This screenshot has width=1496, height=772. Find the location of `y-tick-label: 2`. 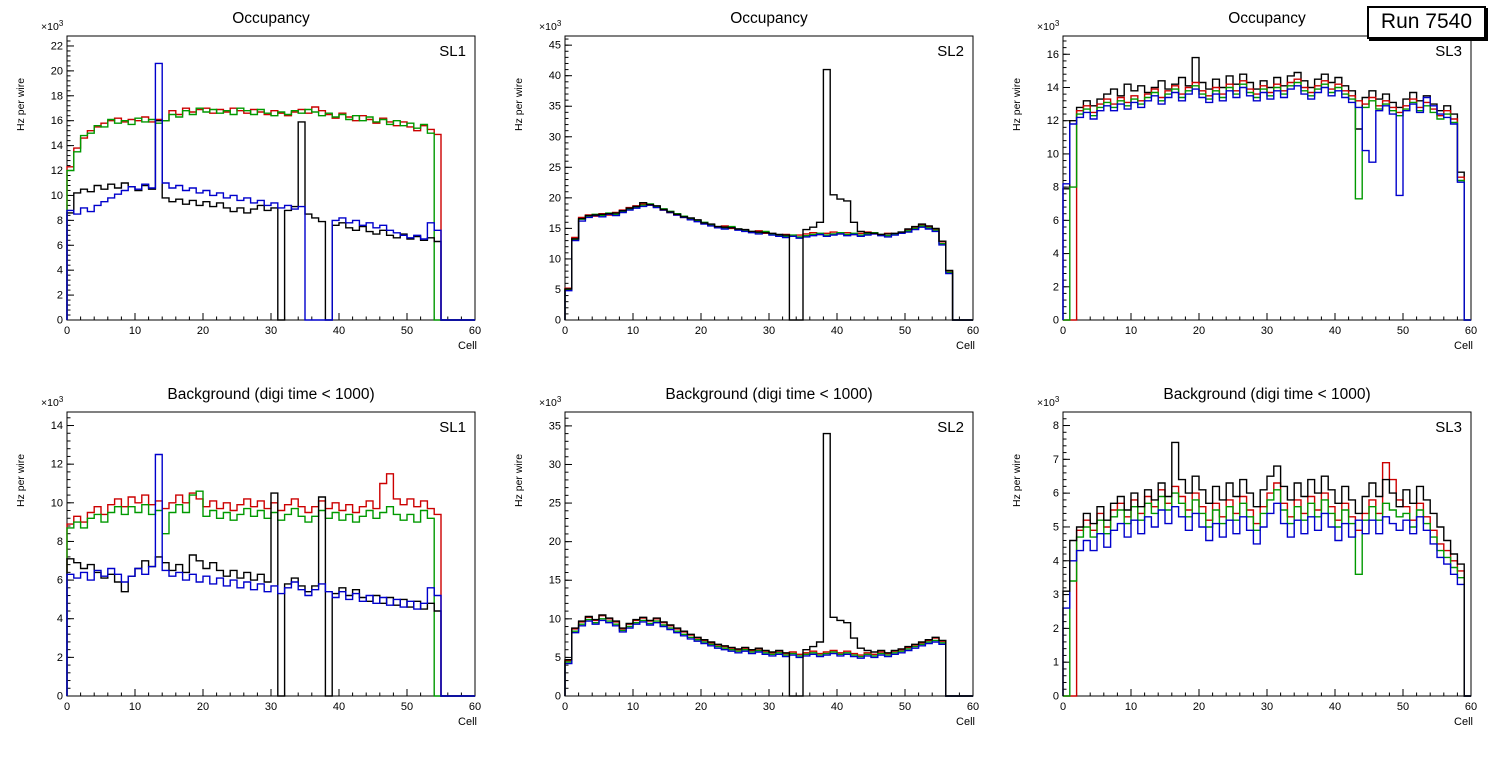

y-tick-label: 2 is located at coordinates (1056, 287).